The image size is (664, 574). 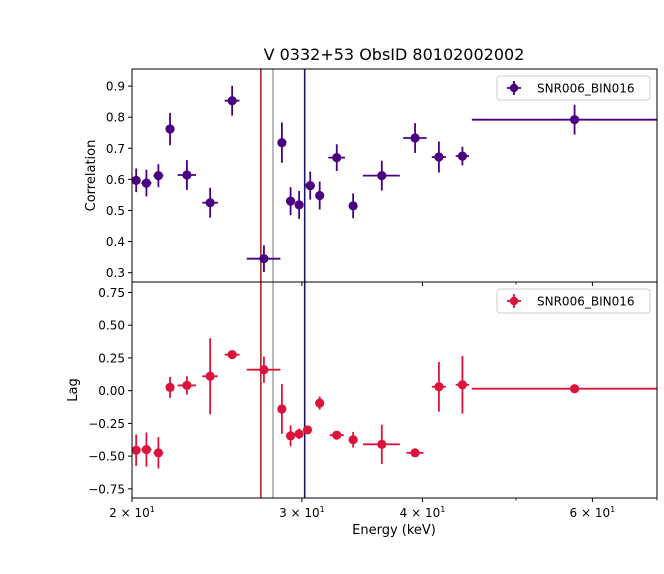 What do you see at coordinates (423, 512) in the screenshot?
I see `x-tick-label: 4 × 101` at bounding box center [423, 512].